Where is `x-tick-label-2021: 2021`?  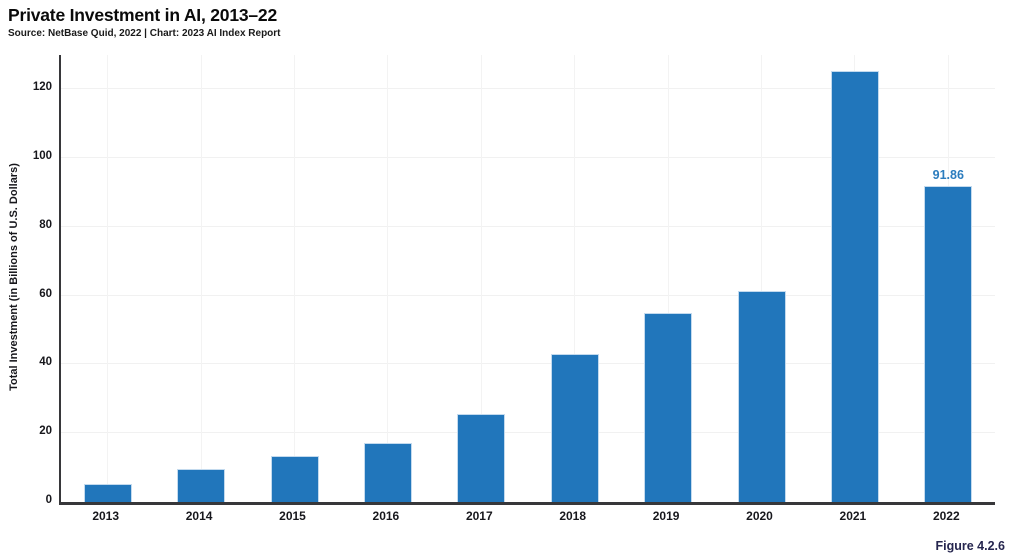
x-tick-label-2021: 2021 is located at coordinates (853, 516).